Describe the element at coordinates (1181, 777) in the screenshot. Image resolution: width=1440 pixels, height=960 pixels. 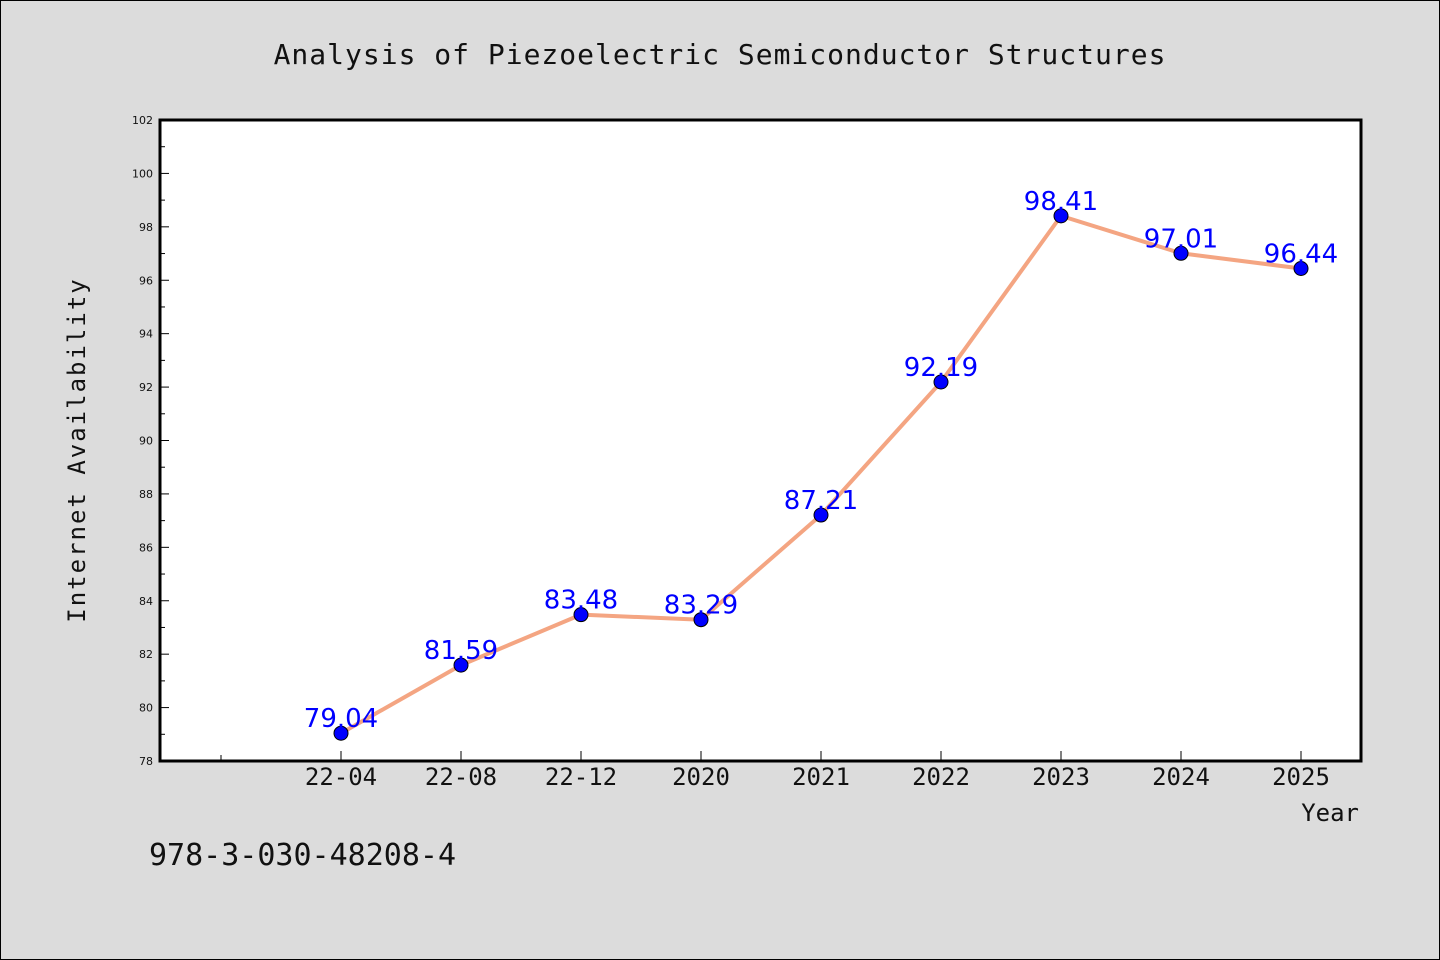
I see `x-tick-label: 2024` at that location.